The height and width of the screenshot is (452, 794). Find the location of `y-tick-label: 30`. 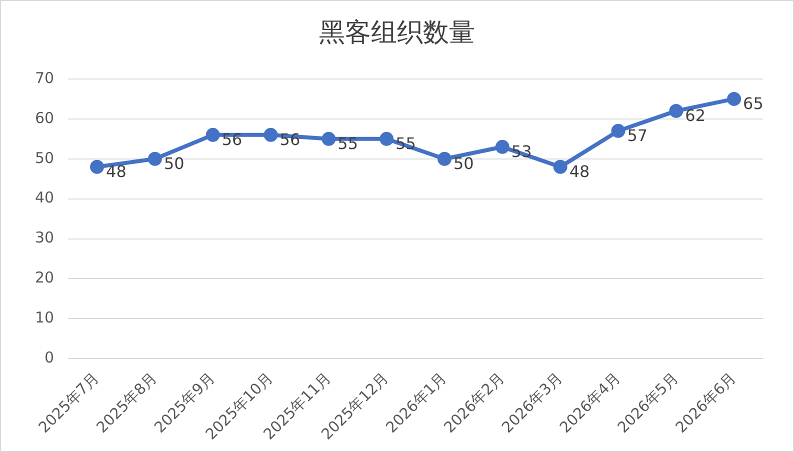

y-tick-label: 30 is located at coordinates (44, 237).